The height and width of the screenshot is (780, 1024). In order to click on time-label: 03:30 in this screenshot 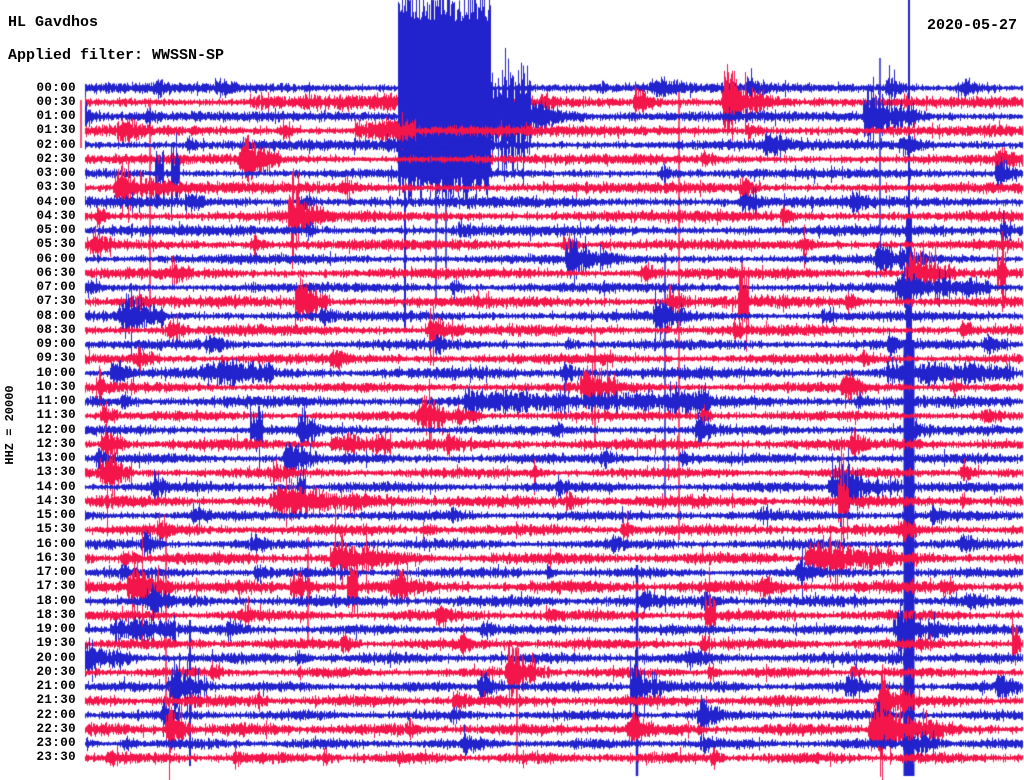, I will do `click(56, 187)`.